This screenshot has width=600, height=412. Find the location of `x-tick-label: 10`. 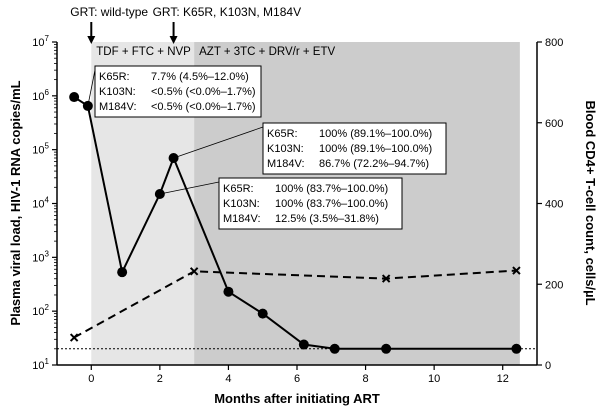

x-tick-label: 10 is located at coordinates (434, 379).